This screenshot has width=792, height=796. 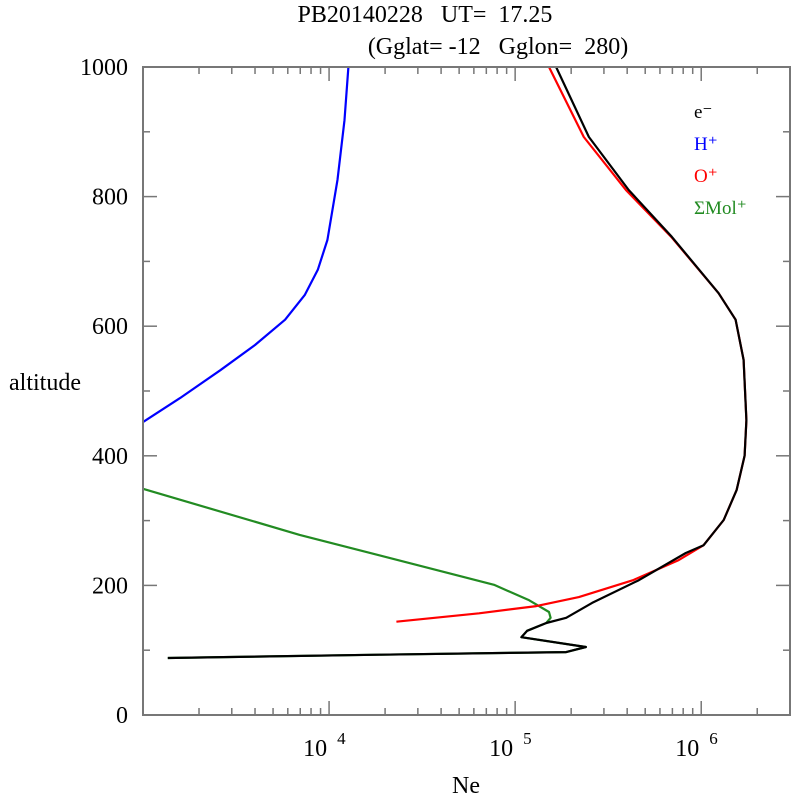 I want to click on y-tick-label: 1000, so click(x=104, y=68).